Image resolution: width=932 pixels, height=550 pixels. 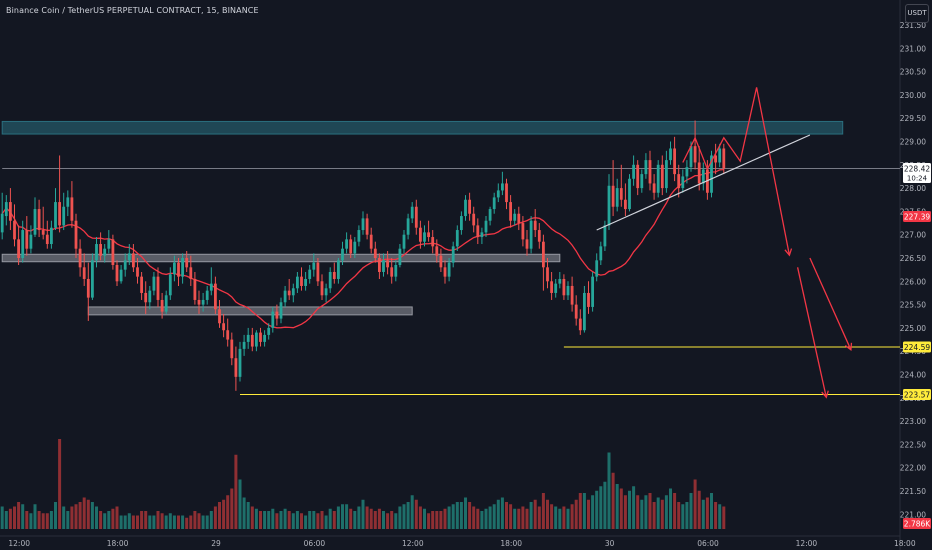 I want to click on price-axis-panel, so click(x=916, y=275).